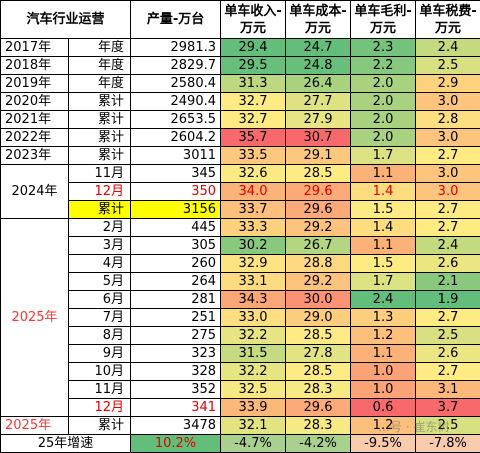  I want to click on period-cell: 4月, so click(100, 264).